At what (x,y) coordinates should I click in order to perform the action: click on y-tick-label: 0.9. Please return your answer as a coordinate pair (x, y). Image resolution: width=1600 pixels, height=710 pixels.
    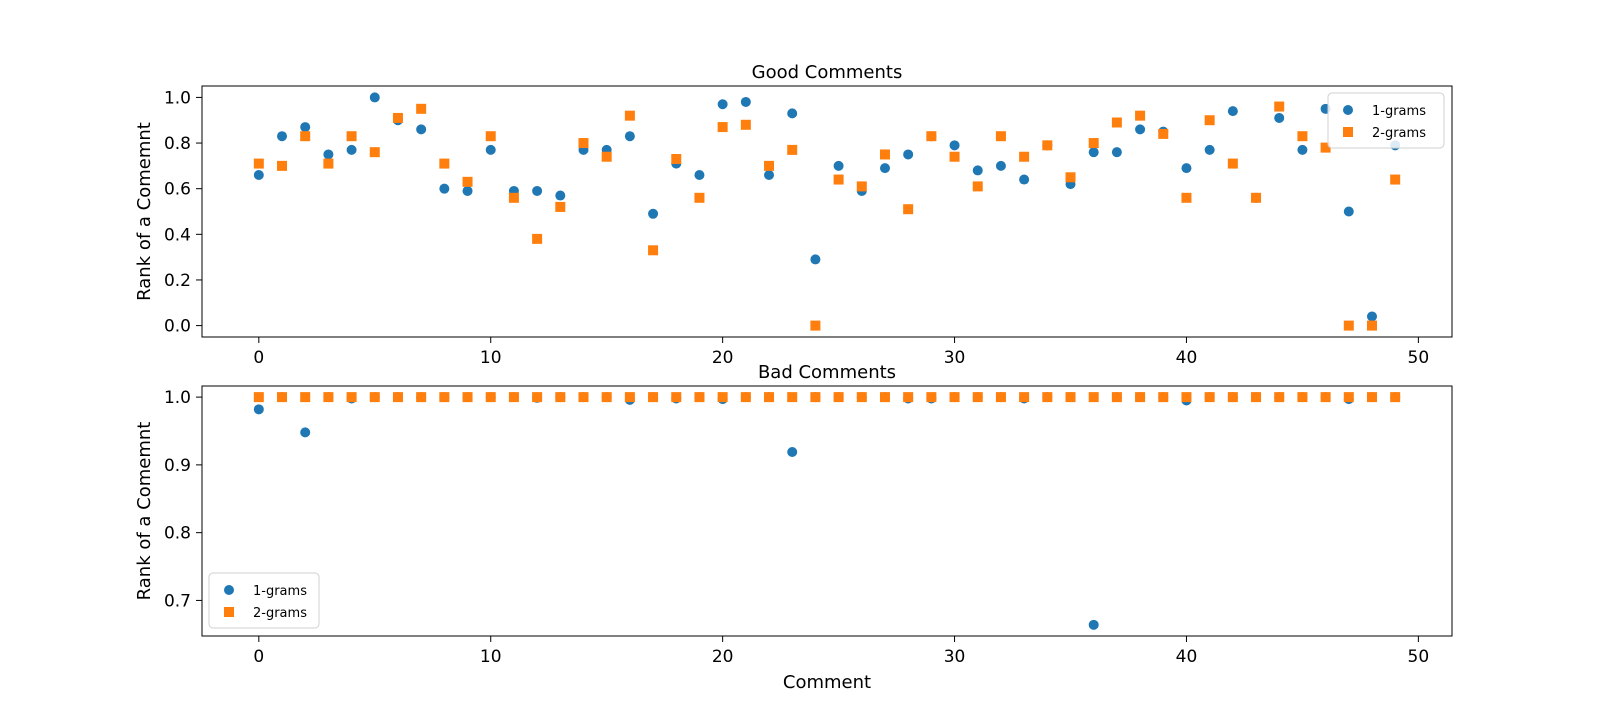
    Looking at the image, I should click on (177, 466).